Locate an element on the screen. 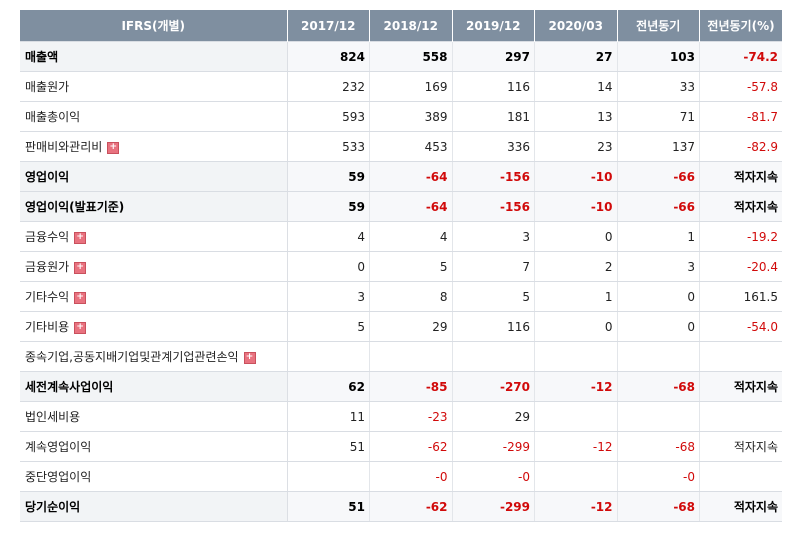  value-cell: 3 is located at coordinates (658, 266).